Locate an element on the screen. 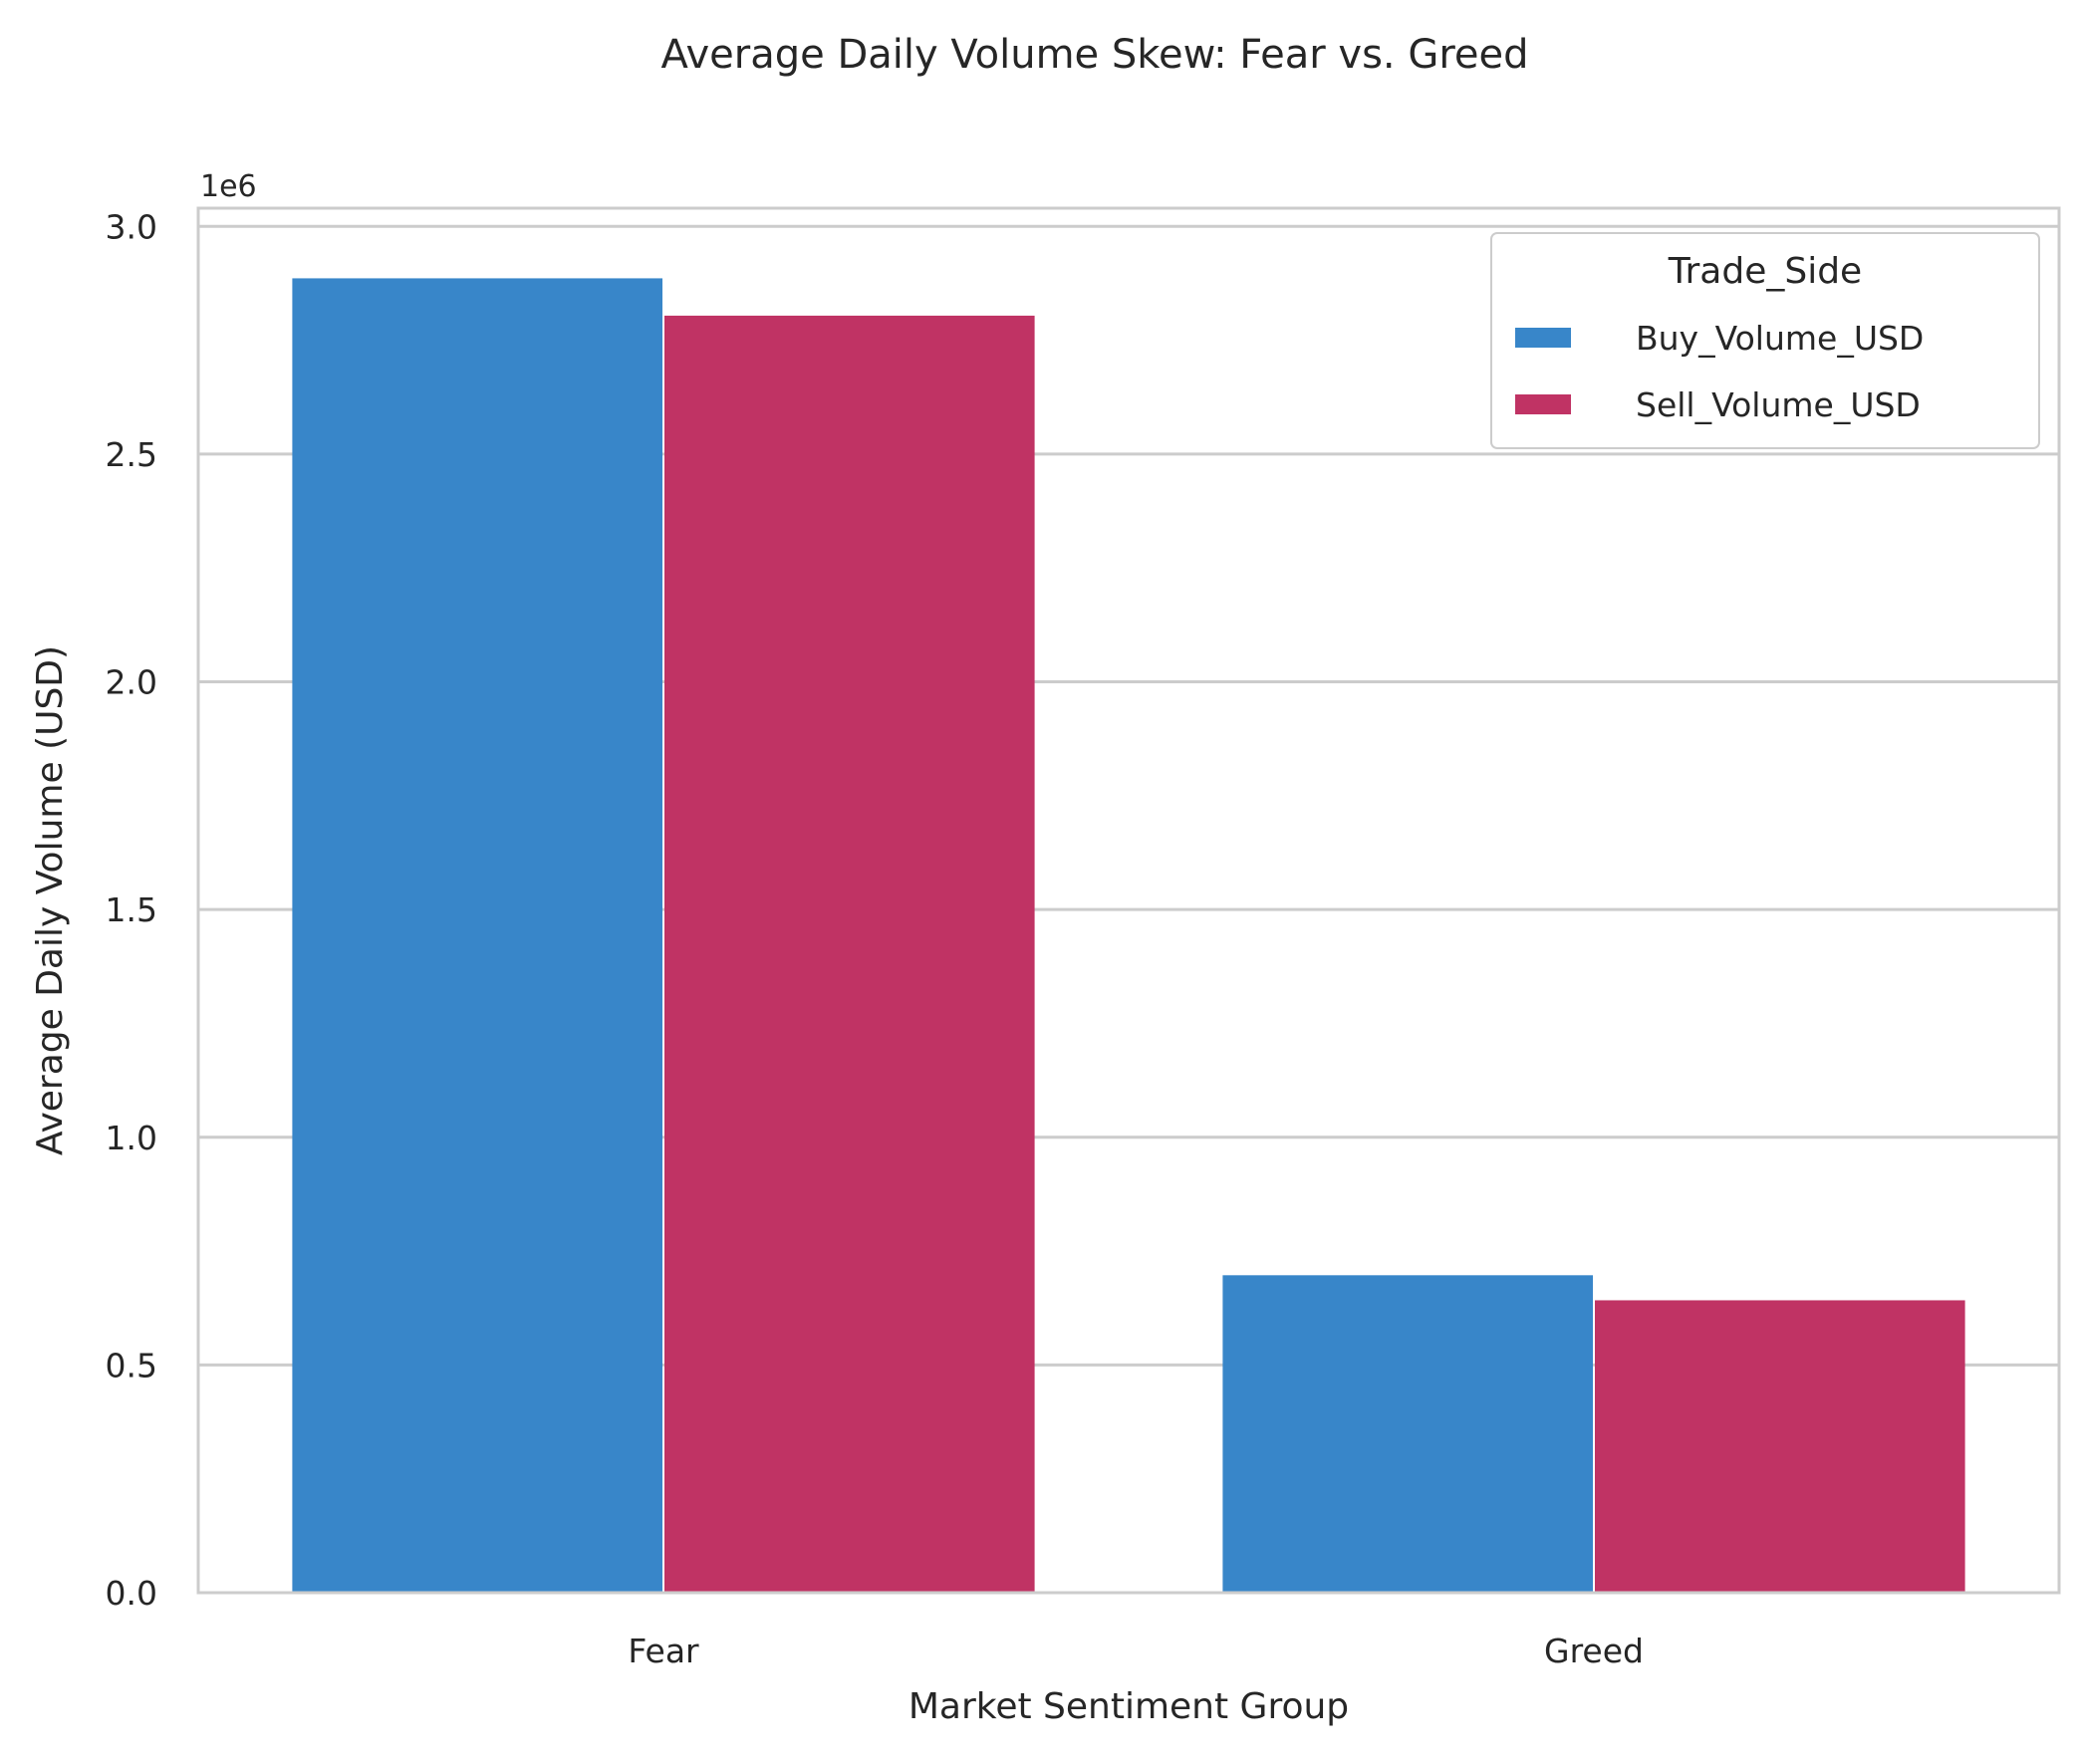 The width and height of the screenshot is (2080, 1764). bar-greed-sell is located at coordinates (1780, 1446).